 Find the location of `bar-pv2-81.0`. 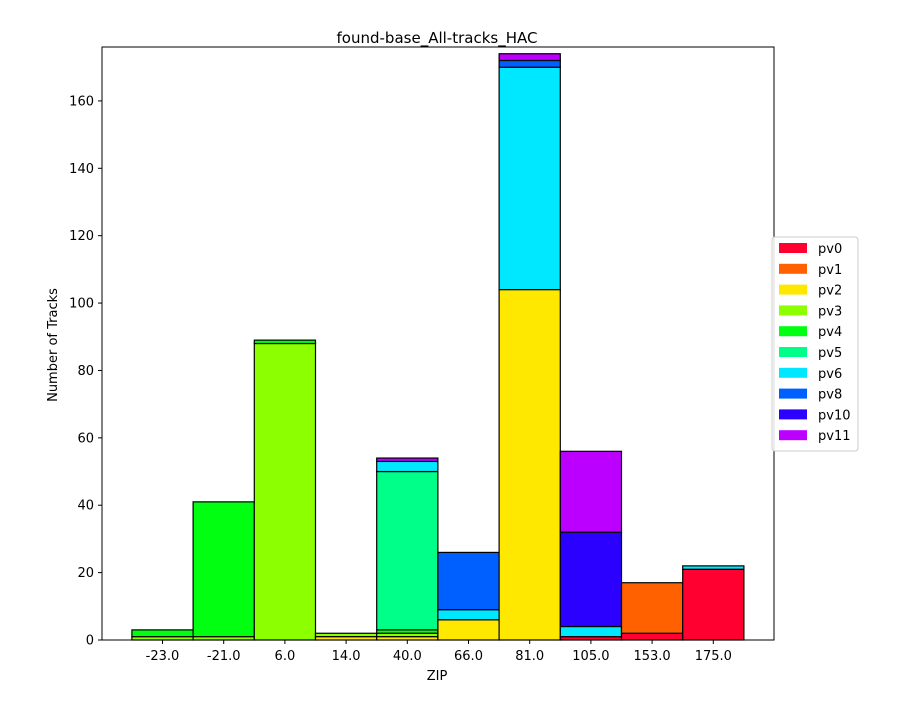

bar-pv2-81.0 is located at coordinates (529, 464).